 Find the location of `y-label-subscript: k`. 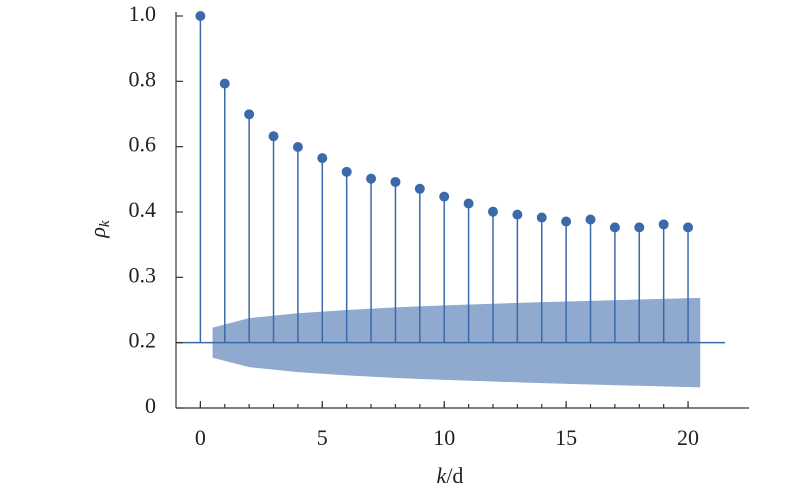

y-label-subscript: k is located at coordinates (105, 223).